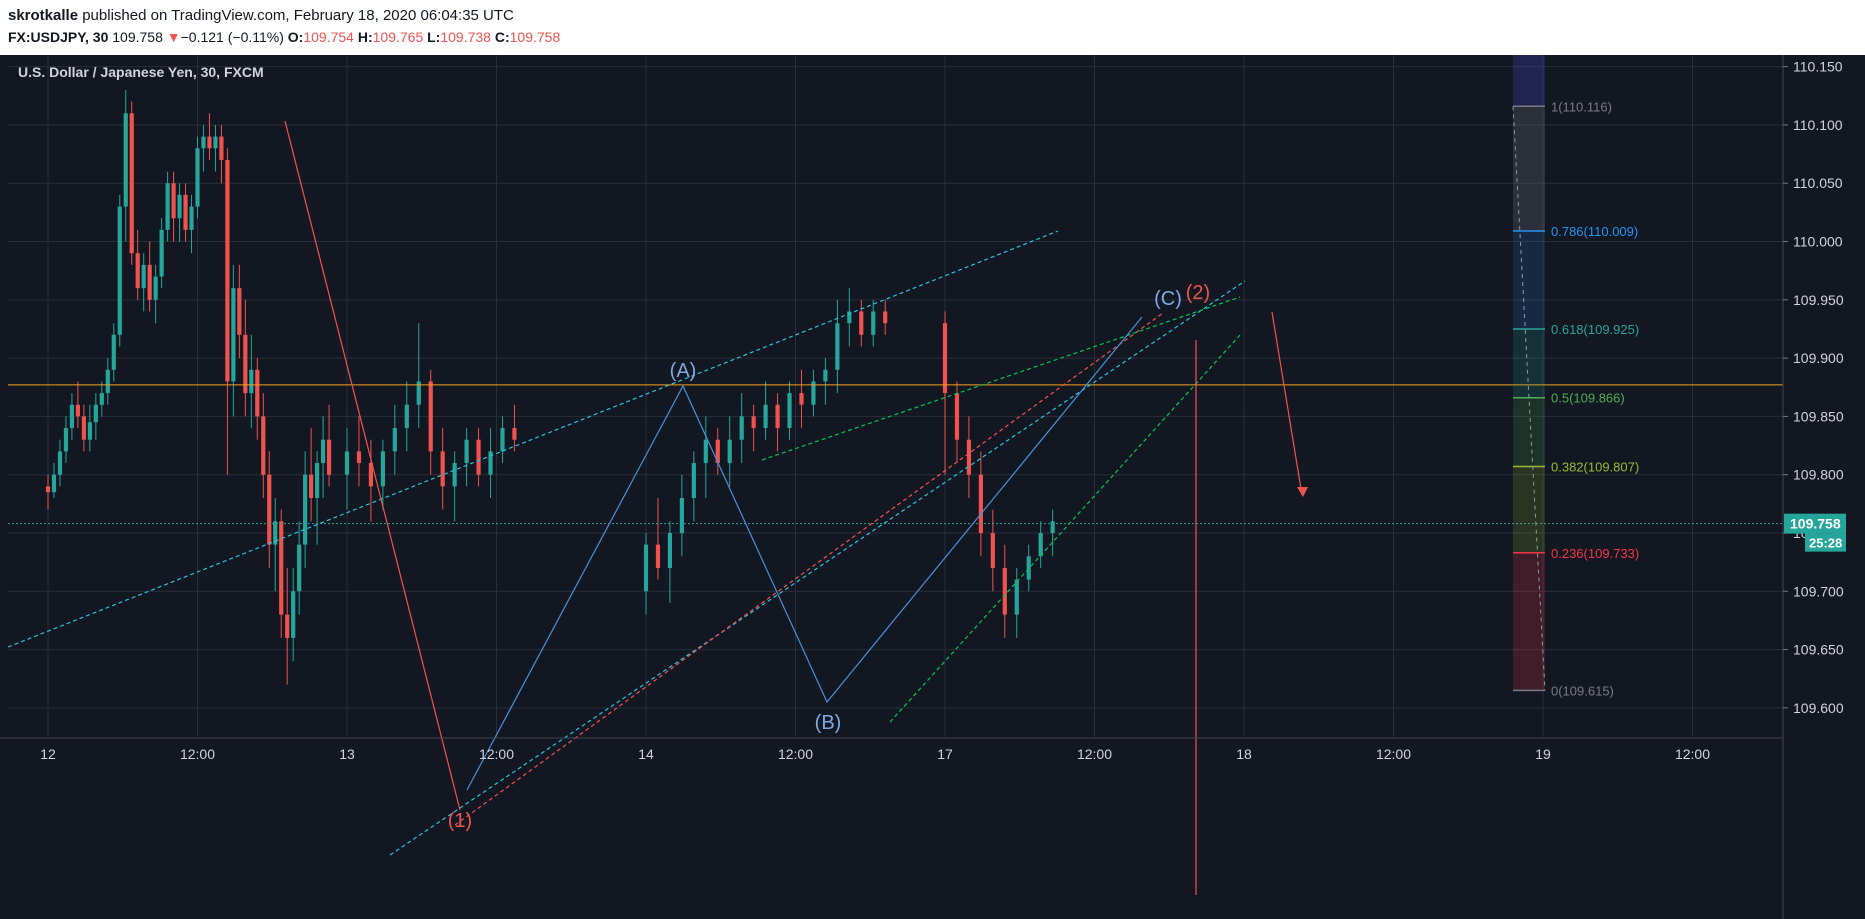 This screenshot has width=1865, height=919. Describe the element at coordinates (1818, 591) in the screenshot. I see `y-tick-label: 109.700` at that location.